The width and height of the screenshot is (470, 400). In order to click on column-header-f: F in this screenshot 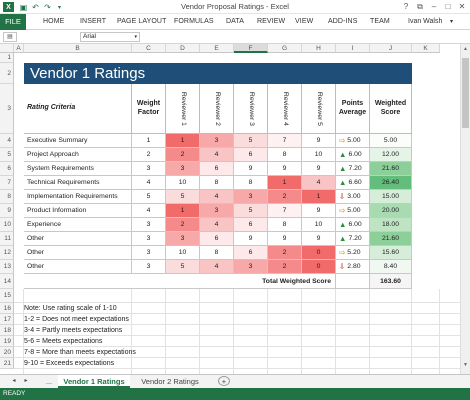, I will do `click(251, 48)`.